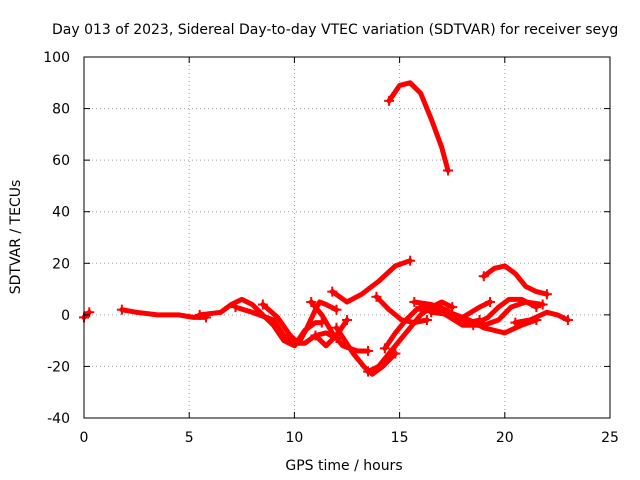  Describe the element at coordinates (336, 327) in the screenshot. I see `series-arc-8-endpoint-marker` at that location.